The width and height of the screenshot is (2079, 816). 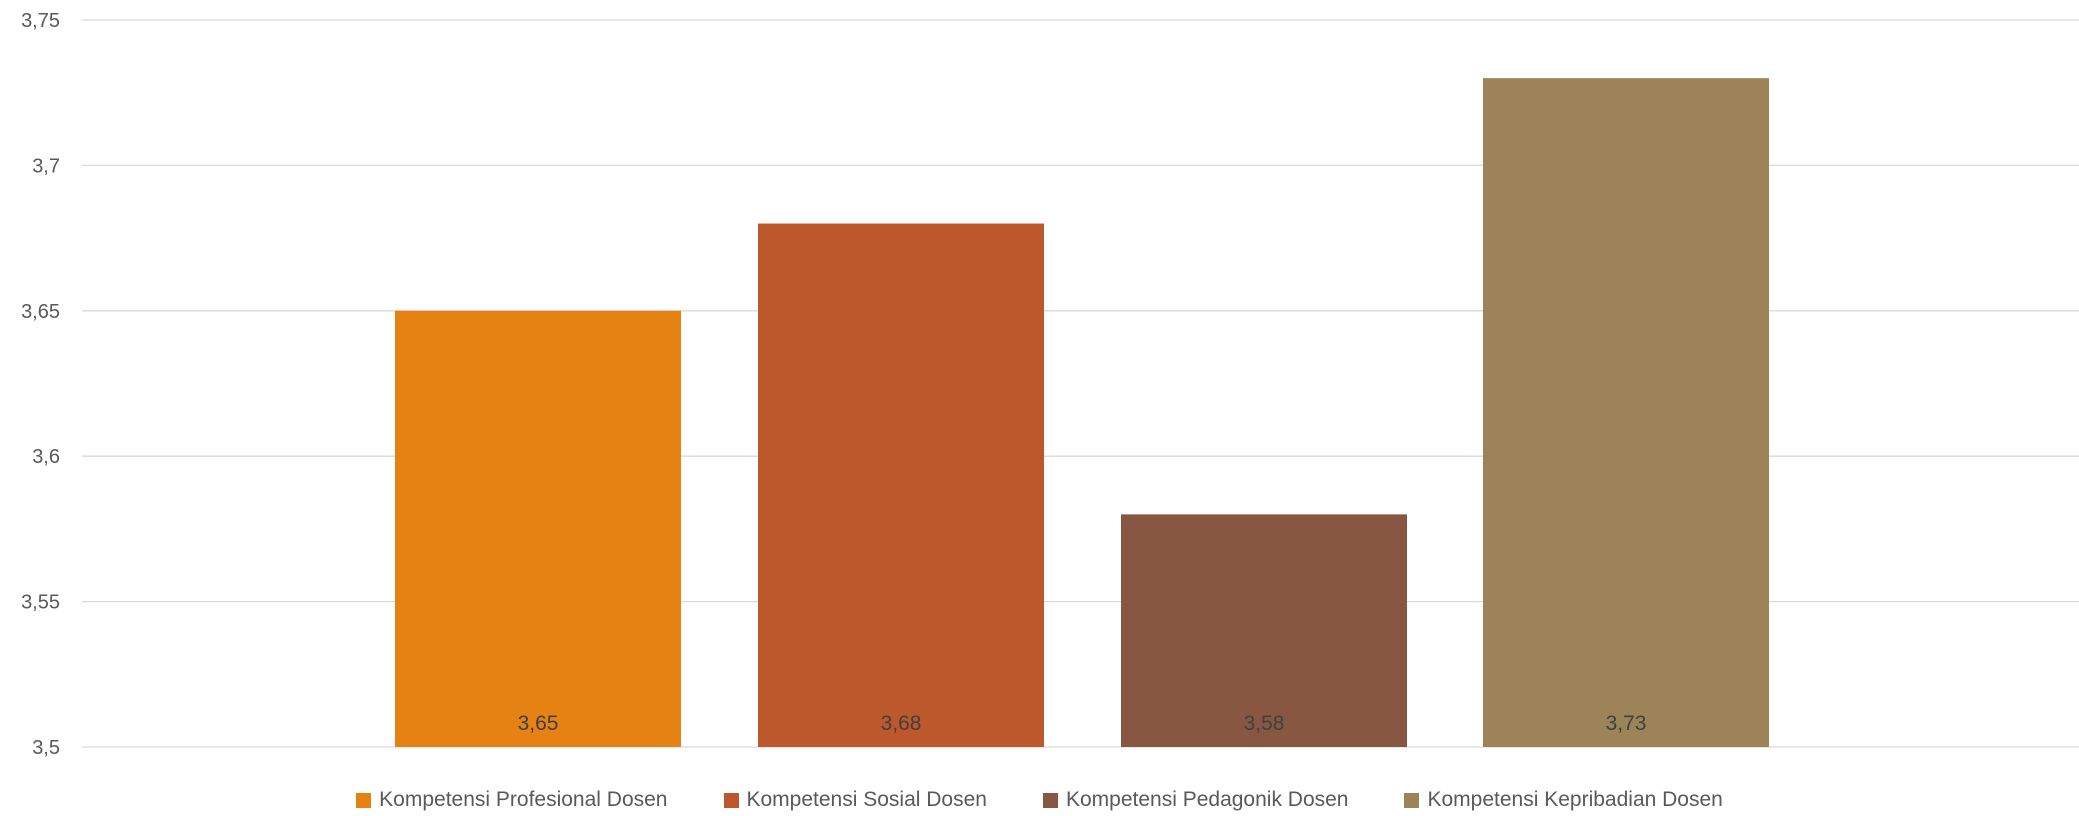 I want to click on y-tick-label: 3,5, so click(x=46, y=748).